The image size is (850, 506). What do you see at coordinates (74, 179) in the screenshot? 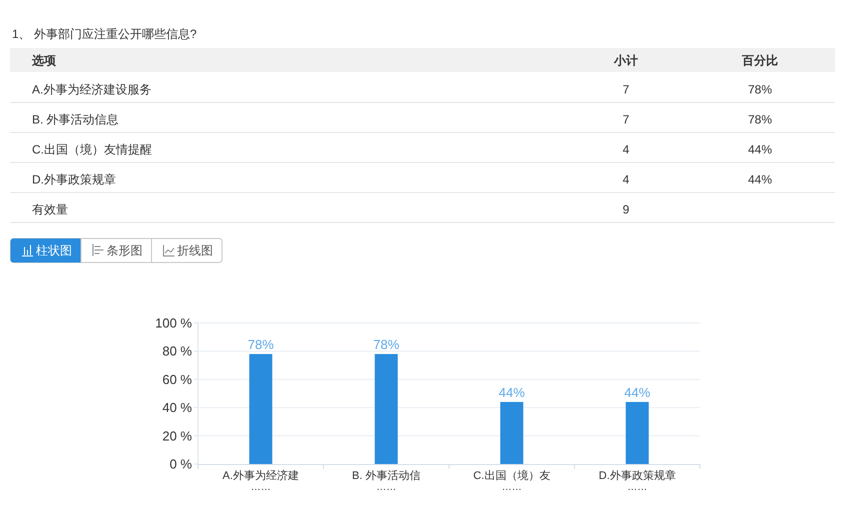
I see `category-label: D.外事政策规章` at bounding box center [74, 179].